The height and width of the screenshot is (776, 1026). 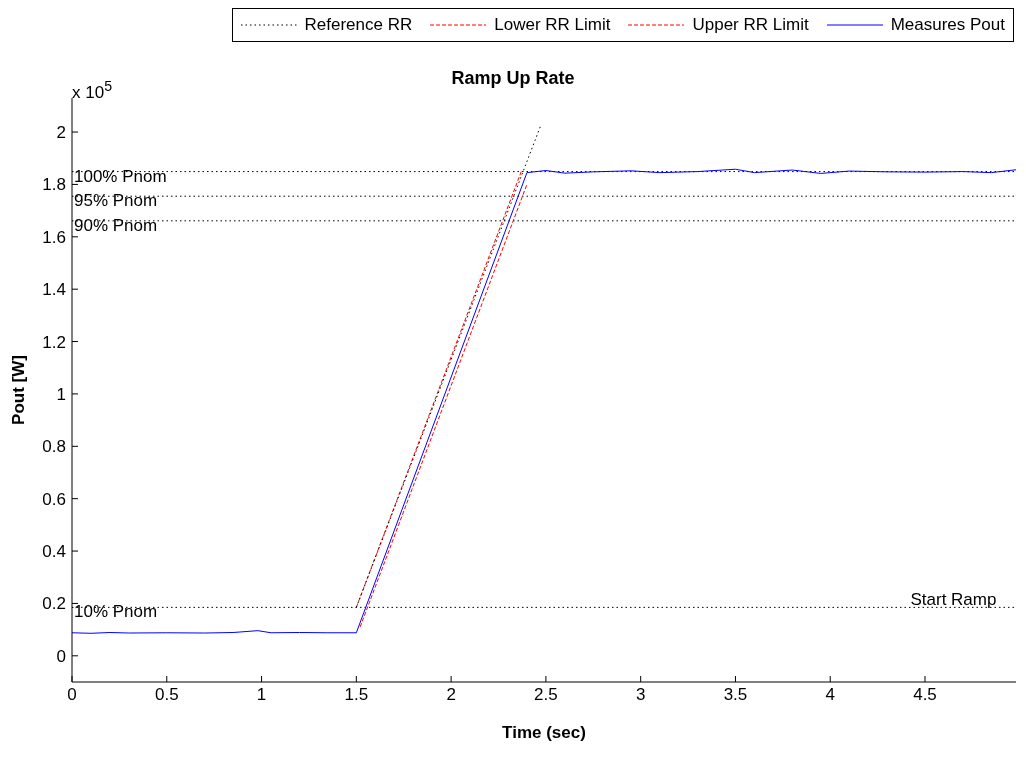 What do you see at coordinates (546, 695) in the screenshot?
I see `x-tick-label: 2.5` at bounding box center [546, 695].